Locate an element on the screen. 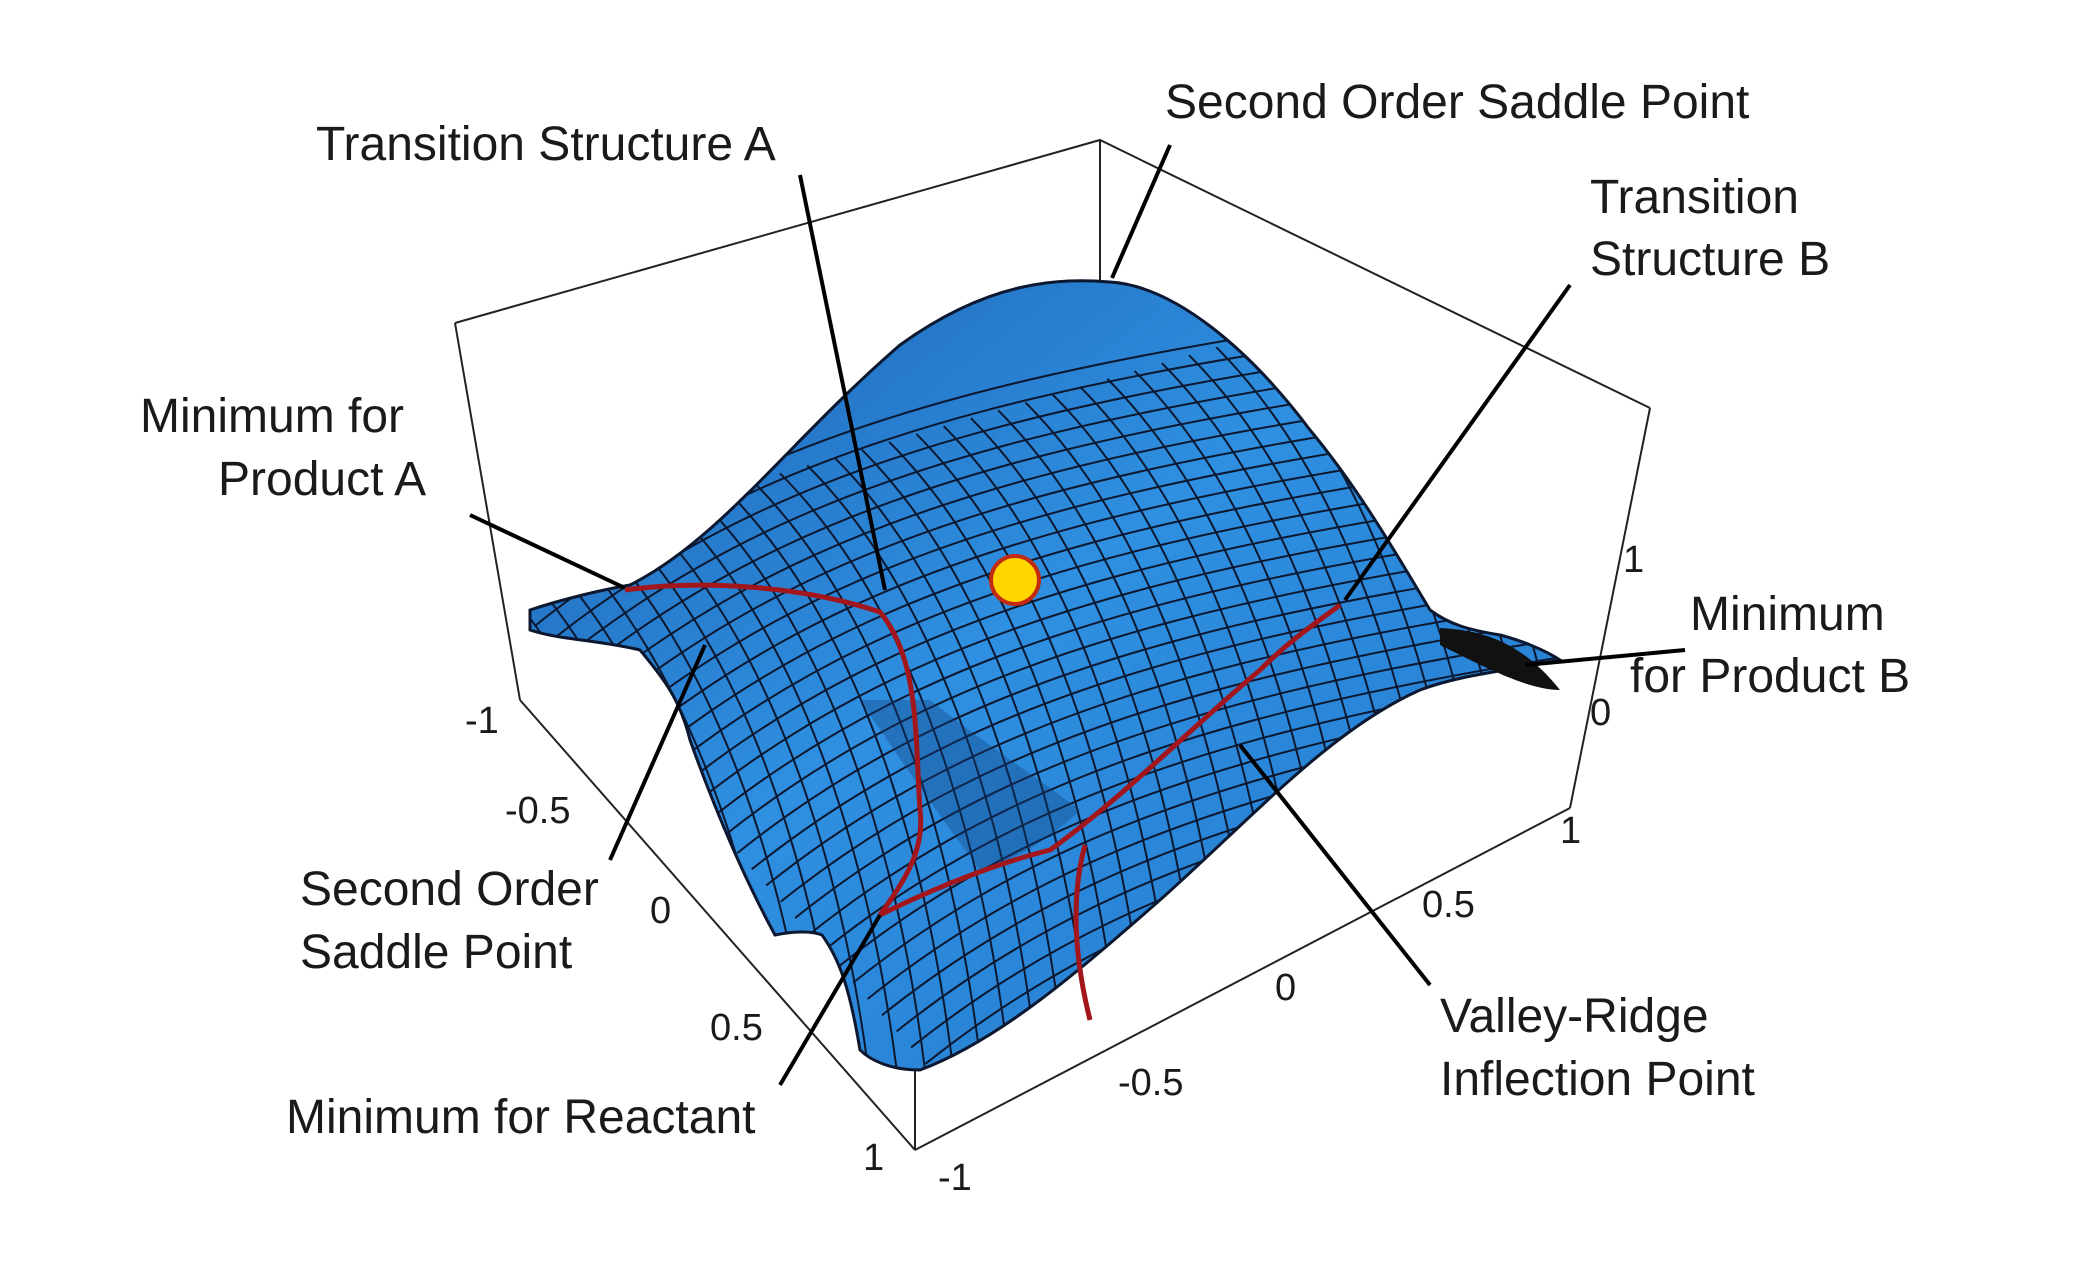 This screenshot has width=2100, height=1265. tick-front-0: -1 is located at coordinates (955, 1178).